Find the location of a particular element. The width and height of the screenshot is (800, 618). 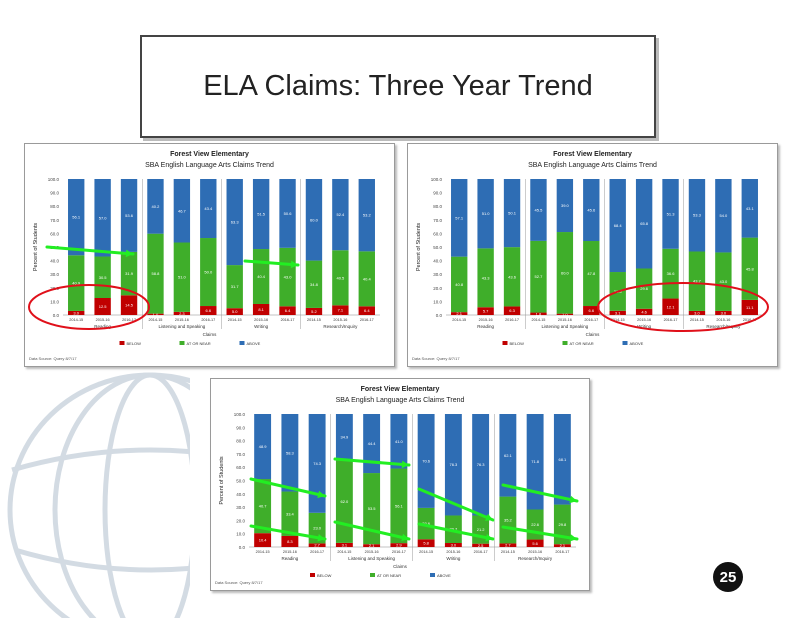

bar-value-label: 40.7 is located at coordinates (263, 506).